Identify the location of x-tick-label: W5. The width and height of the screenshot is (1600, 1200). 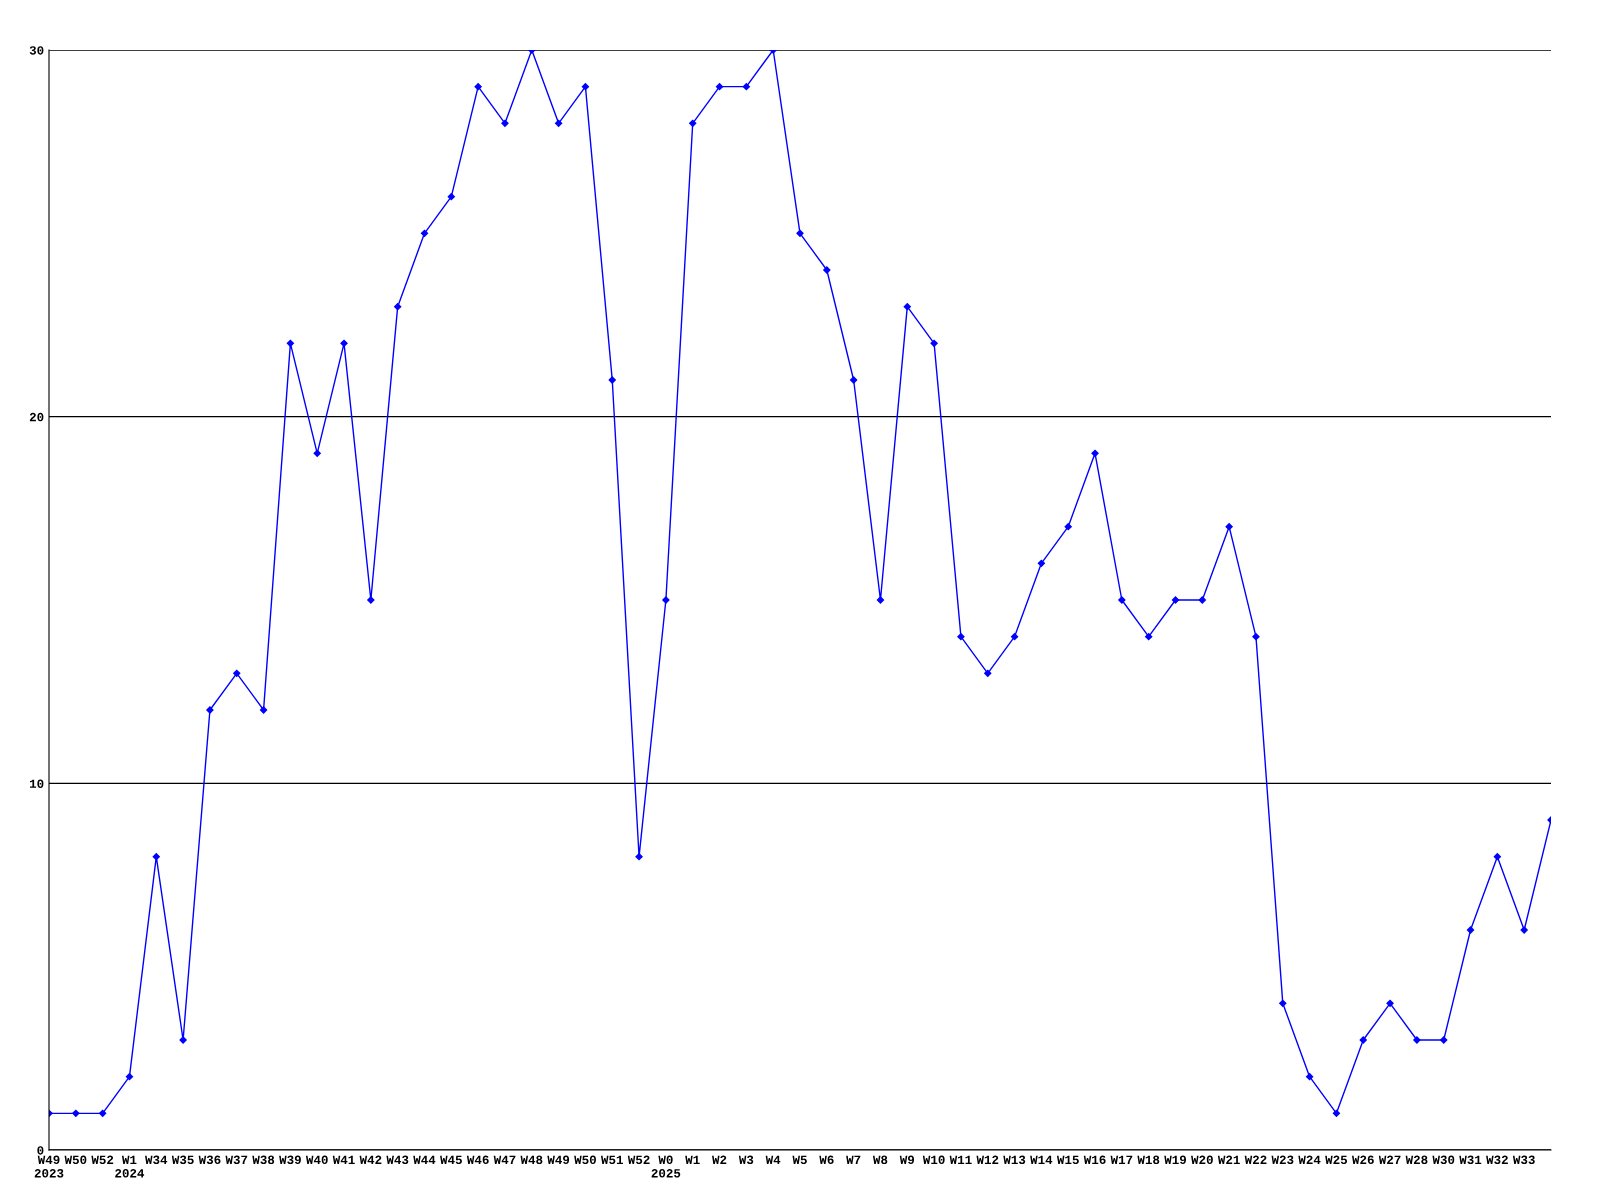
(799, 1160).